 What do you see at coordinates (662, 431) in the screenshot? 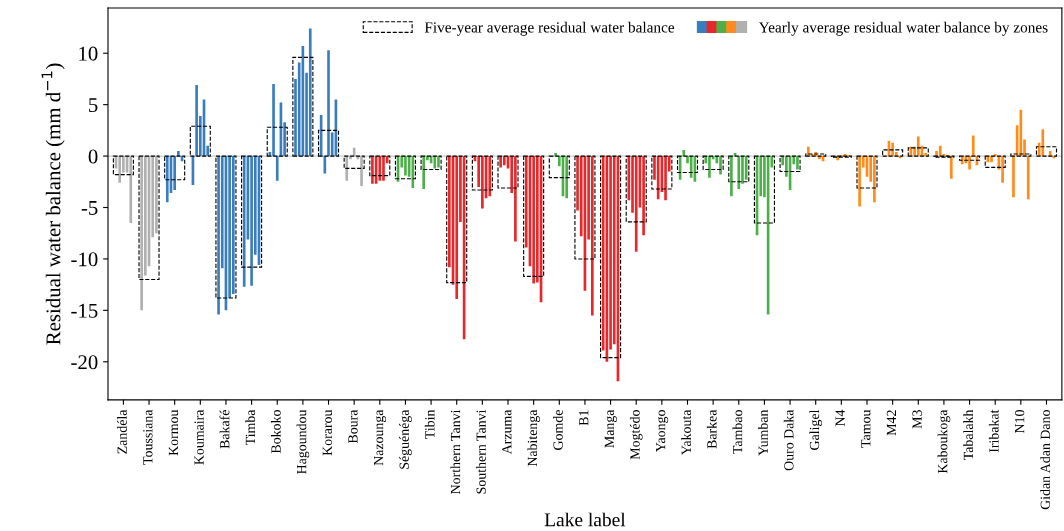
I see `x-tick-label: Yaongo` at bounding box center [662, 431].